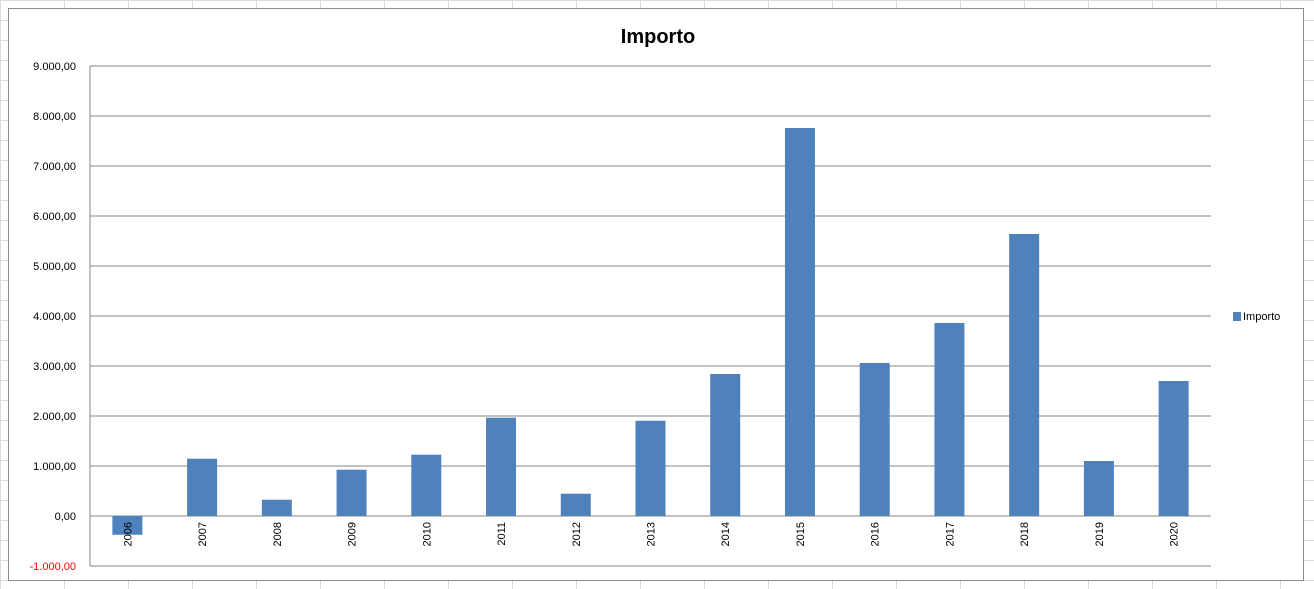  Describe the element at coordinates (427, 534) in the screenshot. I see `x-tick-label: 2010` at that location.